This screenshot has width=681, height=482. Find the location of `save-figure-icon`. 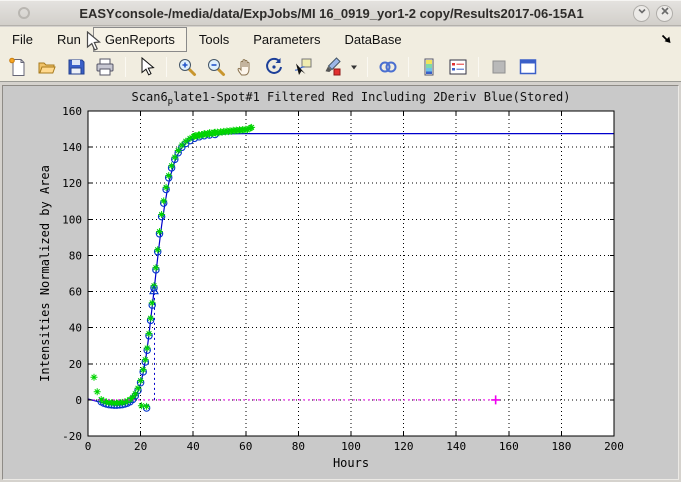

save-figure-icon is located at coordinates (76, 67).